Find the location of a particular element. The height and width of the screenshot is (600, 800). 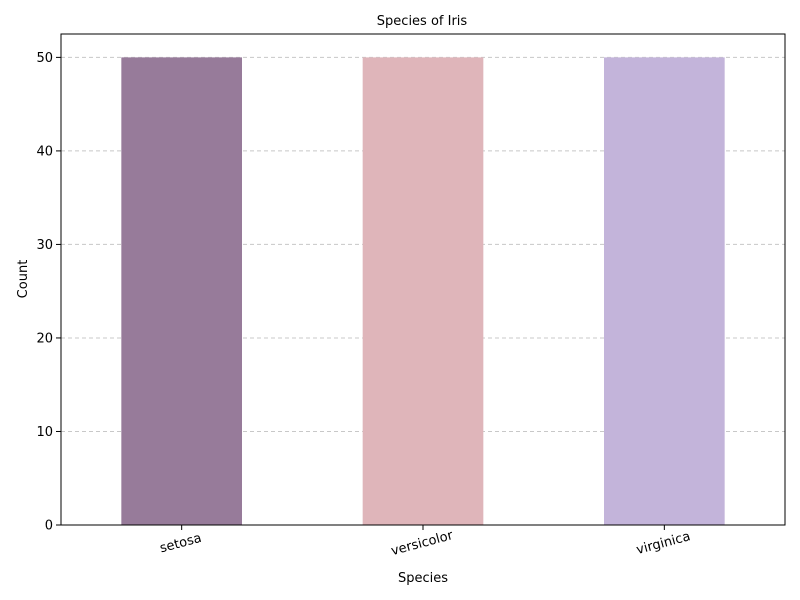

bar-setosa is located at coordinates (181, 291).